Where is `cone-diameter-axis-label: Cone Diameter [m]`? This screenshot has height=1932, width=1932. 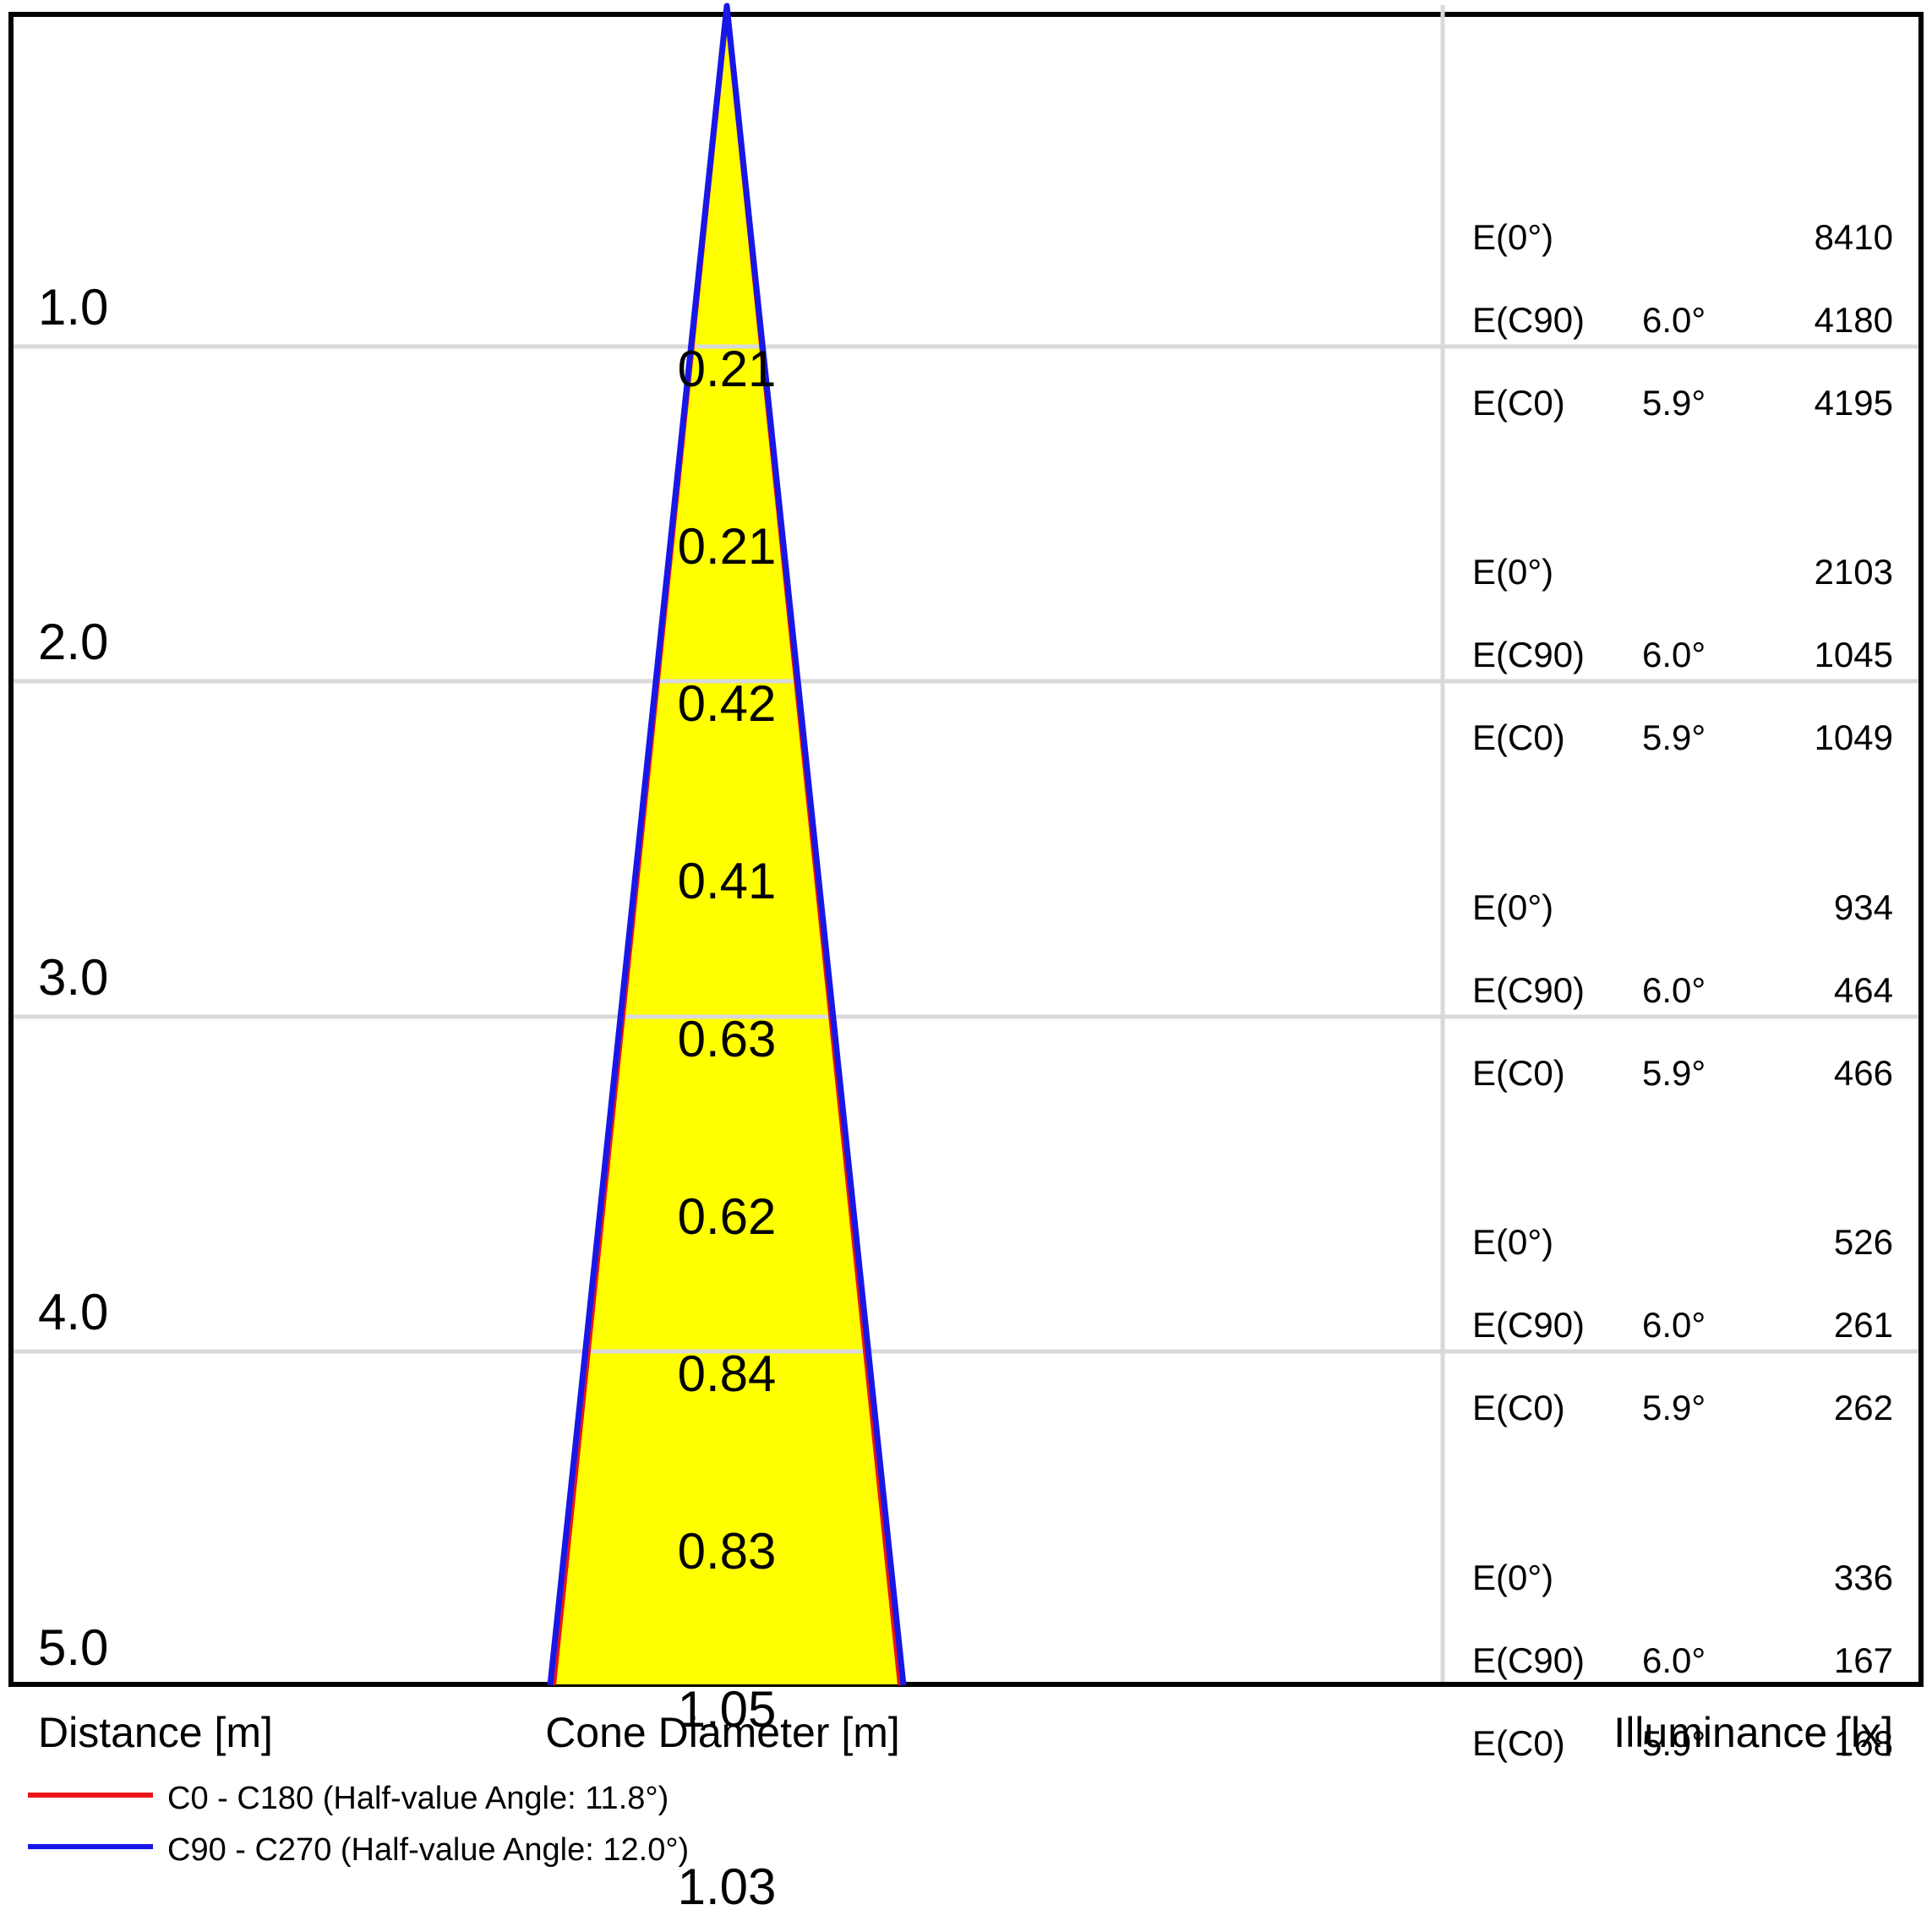
cone-diameter-axis-label: Cone Diameter [m] is located at coordinates (722, 1732).